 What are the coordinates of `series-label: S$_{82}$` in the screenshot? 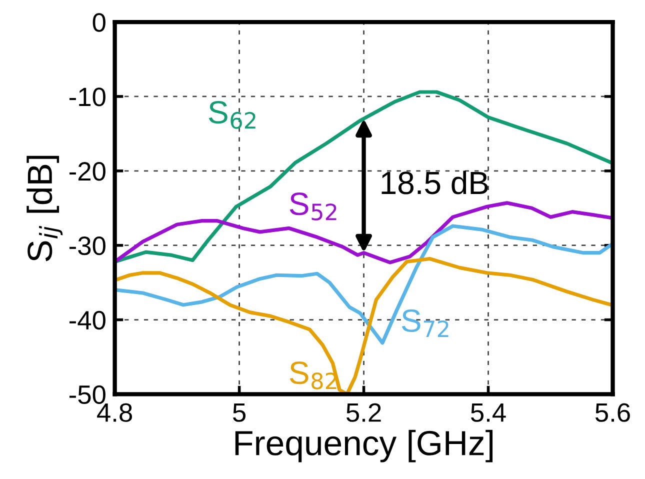 It's located at (313, 376).